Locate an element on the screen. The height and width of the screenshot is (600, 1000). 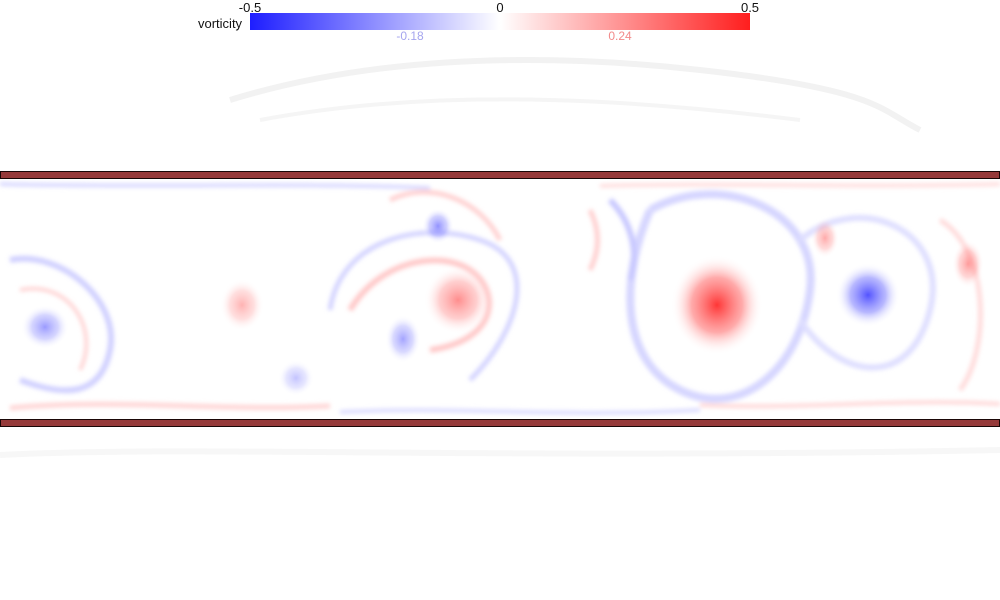
filament-bottom-blue is located at coordinates (520, 411).